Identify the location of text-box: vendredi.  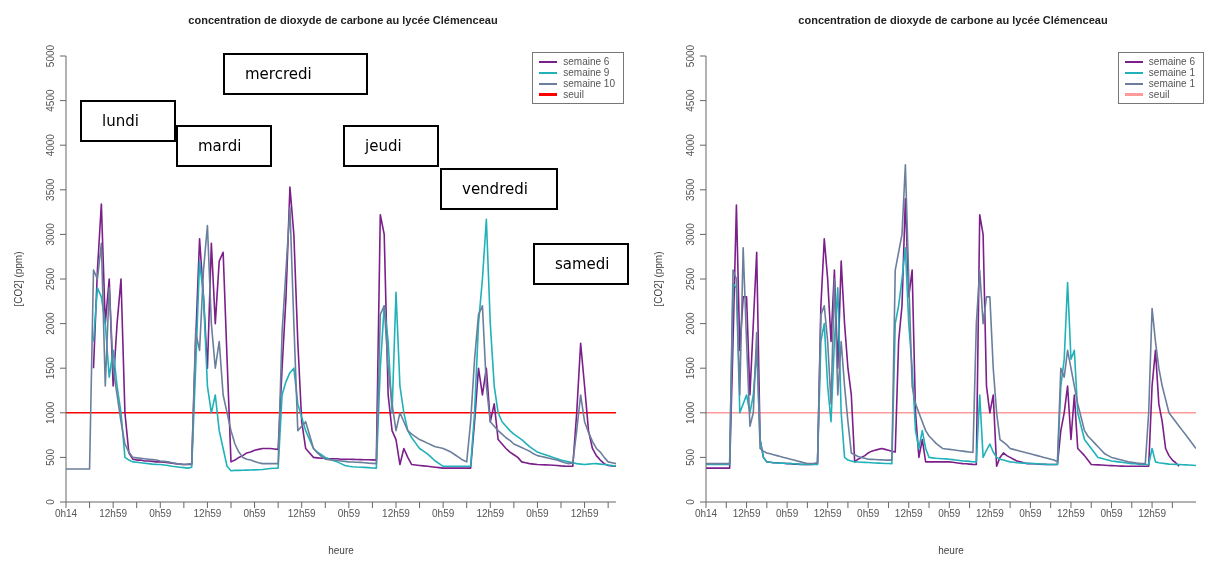
(499, 189).